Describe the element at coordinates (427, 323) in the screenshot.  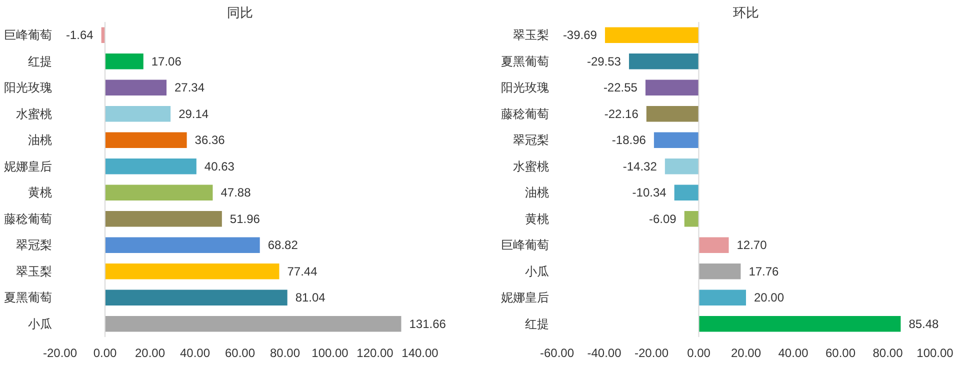
I see `data-label: 131.66` at that location.